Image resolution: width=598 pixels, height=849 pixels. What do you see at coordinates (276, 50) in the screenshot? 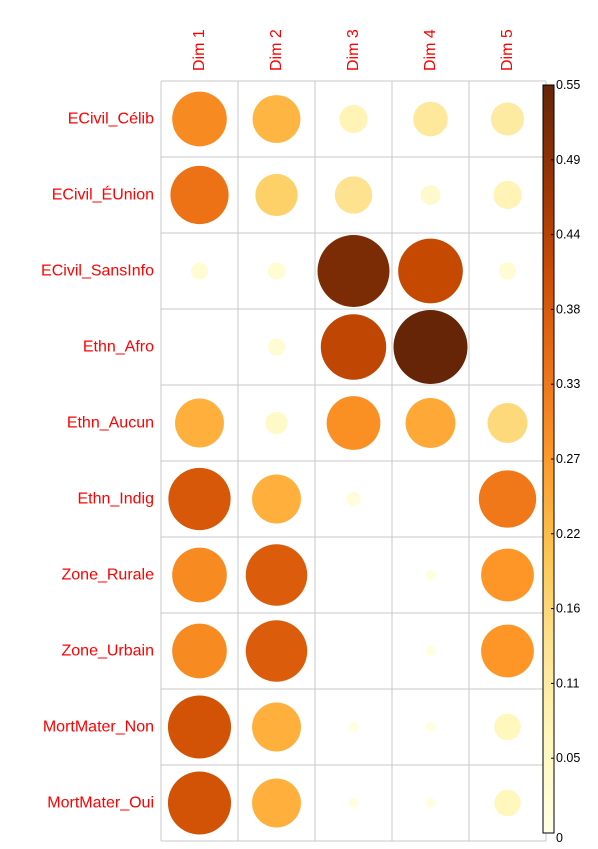
I see `column-label: Dim 2` at bounding box center [276, 50].